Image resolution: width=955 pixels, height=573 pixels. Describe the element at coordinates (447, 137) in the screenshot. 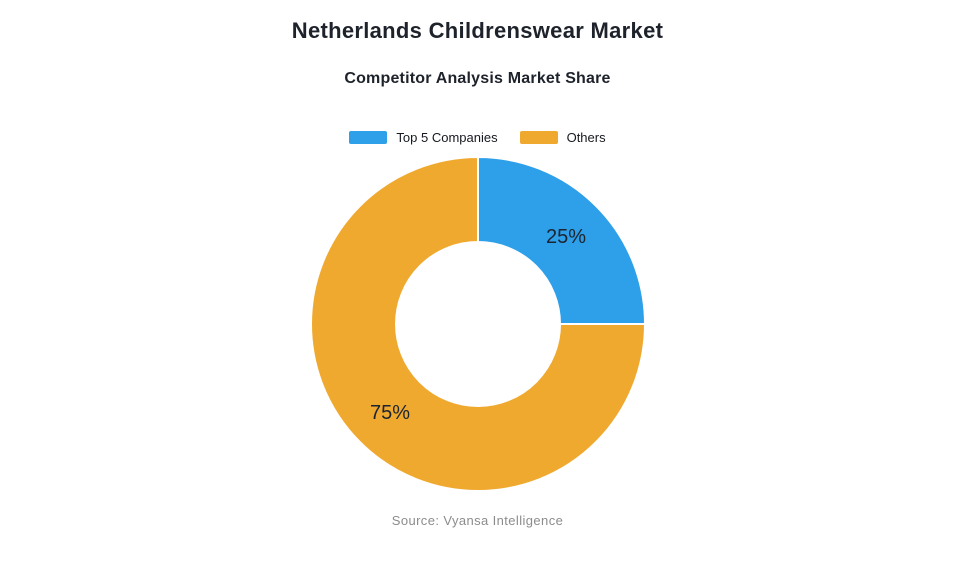

I see `legend-label-top5: Top 5 Companies` at that location.